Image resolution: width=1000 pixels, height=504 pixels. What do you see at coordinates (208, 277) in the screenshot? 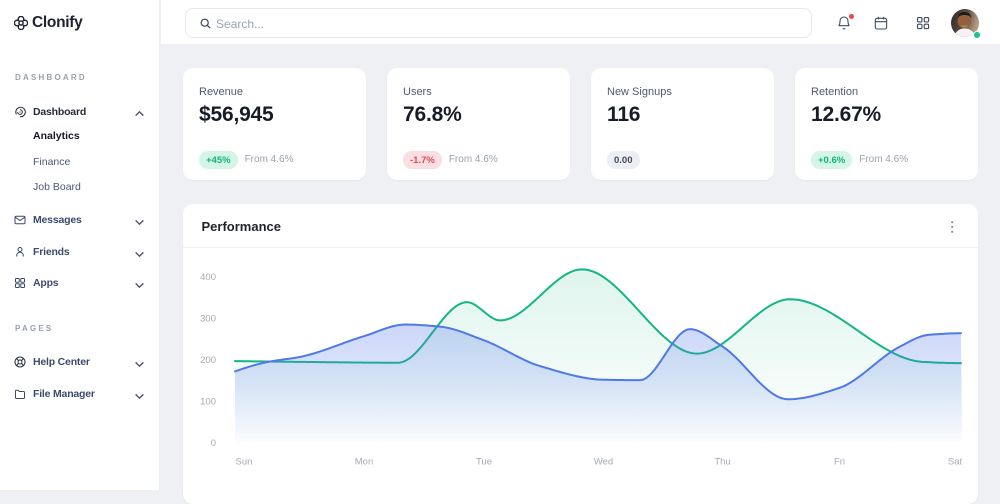
I see `svg-text: 400` at bounding box center [208, 277].